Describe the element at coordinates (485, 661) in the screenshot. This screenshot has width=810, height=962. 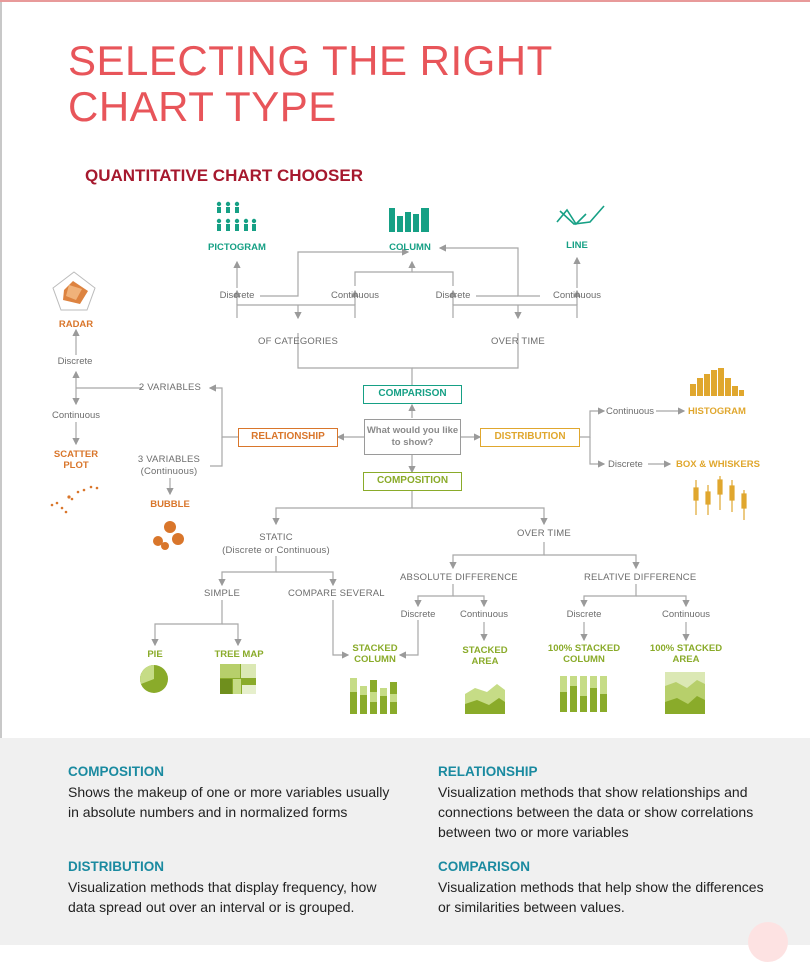
I see `stacked-area-line-2: AREA` at that location.